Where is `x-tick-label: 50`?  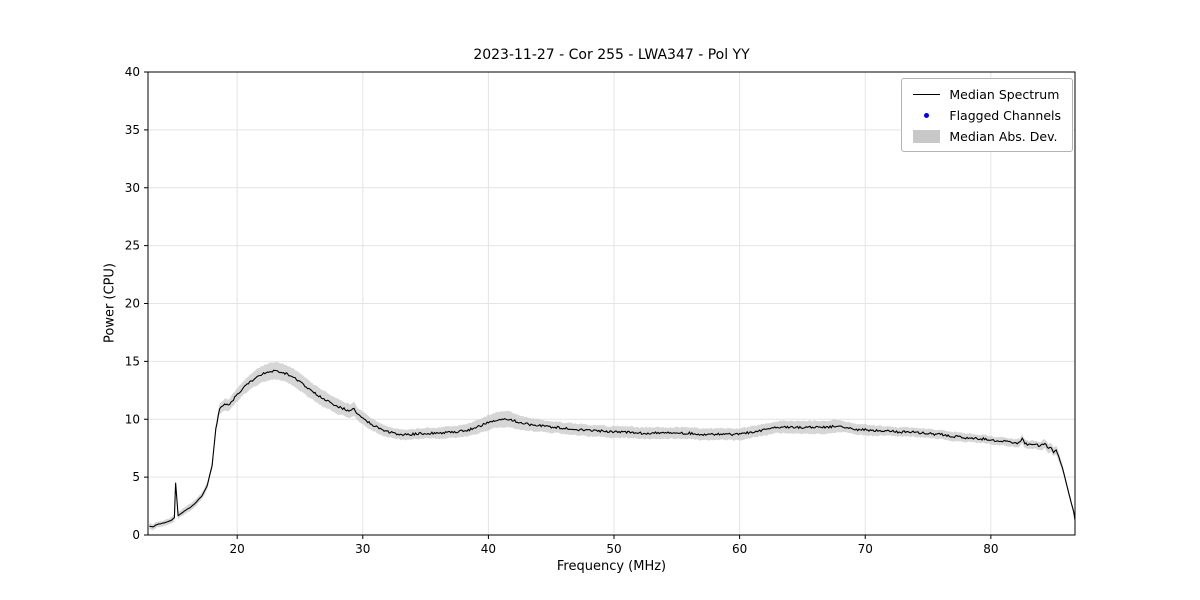 x-tick-label: 50 is located at coordinates (613, 549).